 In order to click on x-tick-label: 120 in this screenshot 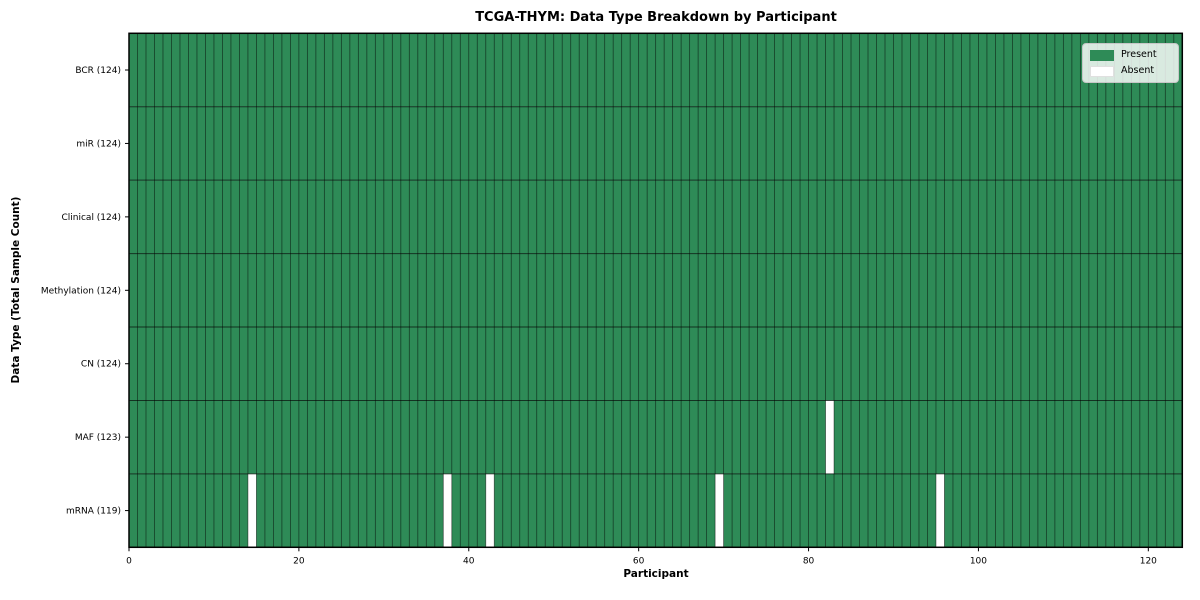, I will do `click(1148, 561)`.